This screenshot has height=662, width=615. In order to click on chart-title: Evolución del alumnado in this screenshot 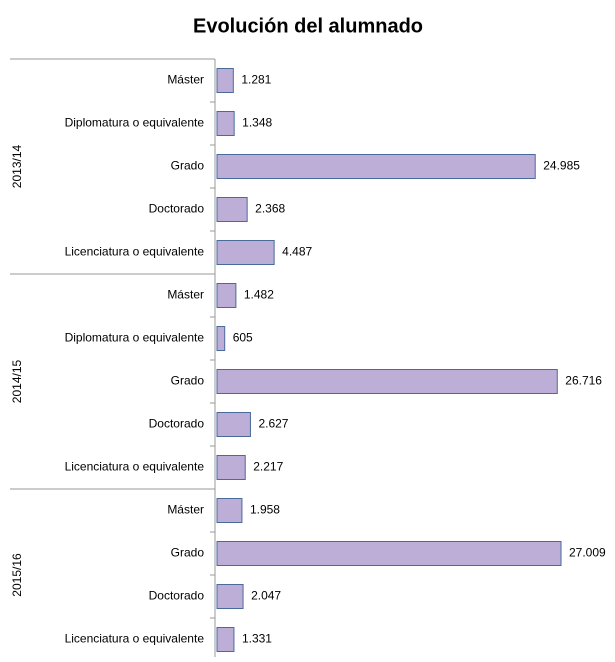, I will do `click(308, 26)`.